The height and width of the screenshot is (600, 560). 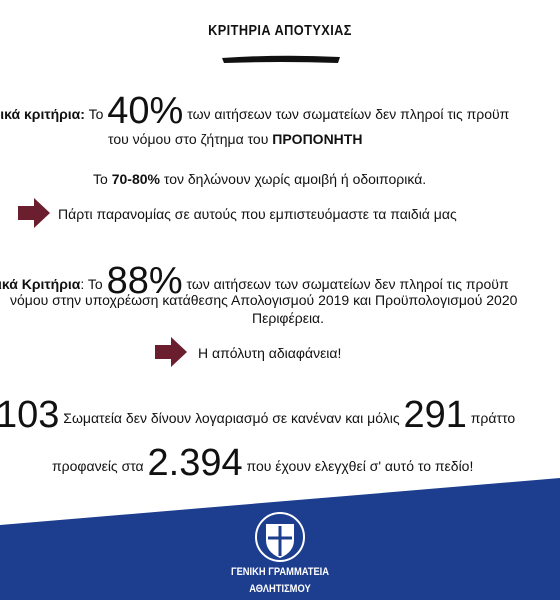 I want to click on text: του νόμου στο ζήτημα του, so click(x=190, y=139).